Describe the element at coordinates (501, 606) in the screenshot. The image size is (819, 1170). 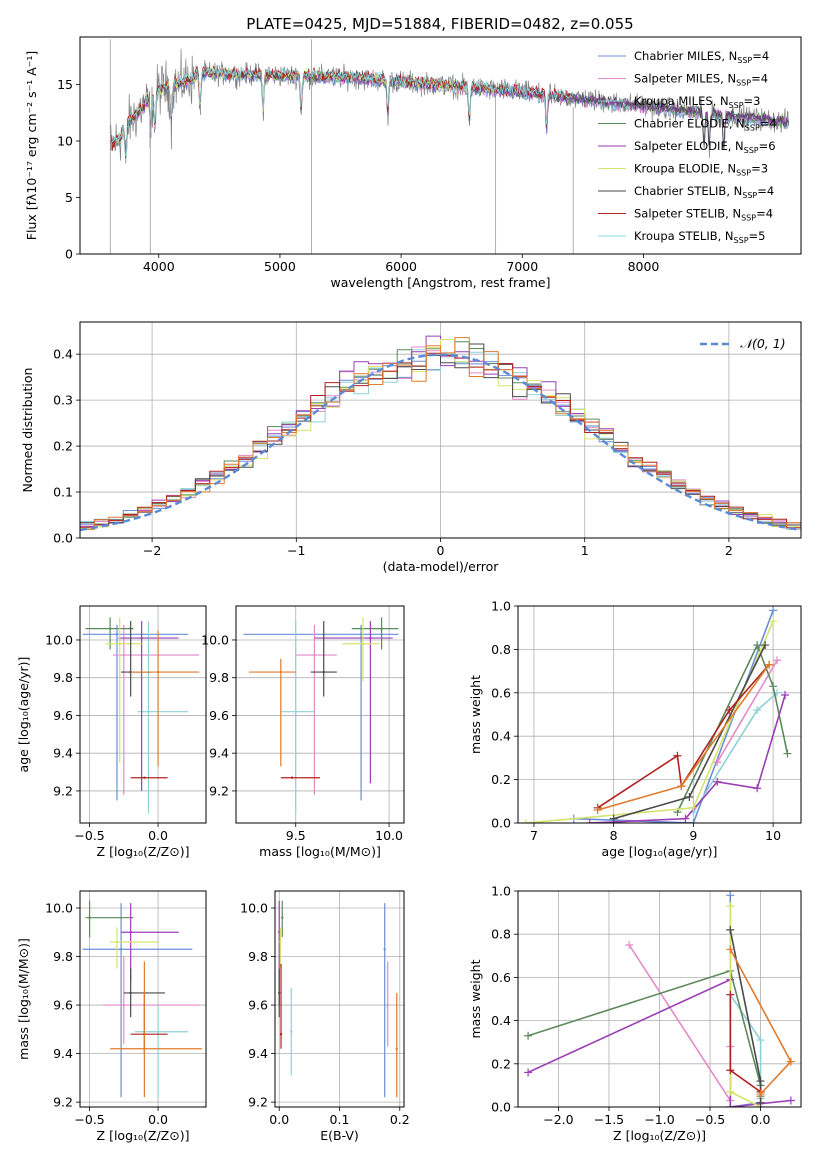
I see `y-tick-label: 1.0` at that location.